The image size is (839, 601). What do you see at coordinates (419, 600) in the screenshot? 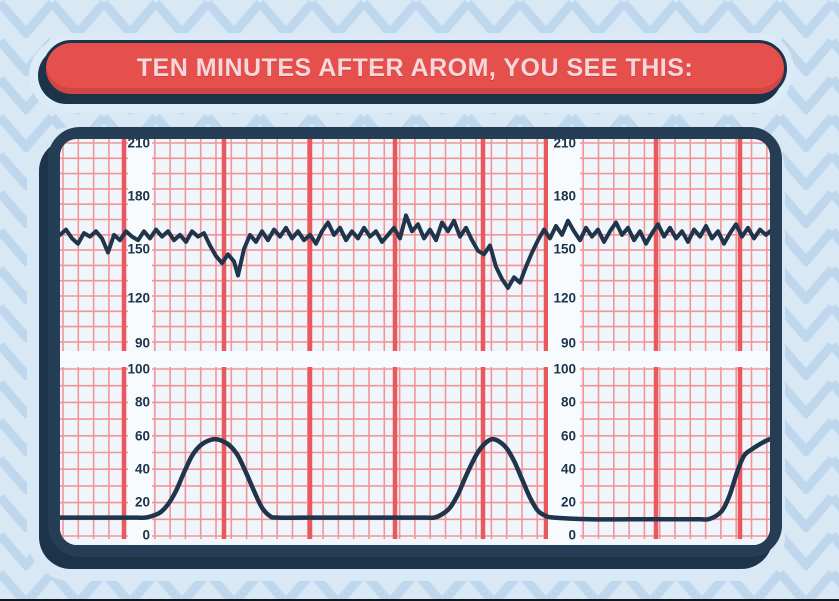
I see `image-bottom-edge` at bounding box center [419, 600].